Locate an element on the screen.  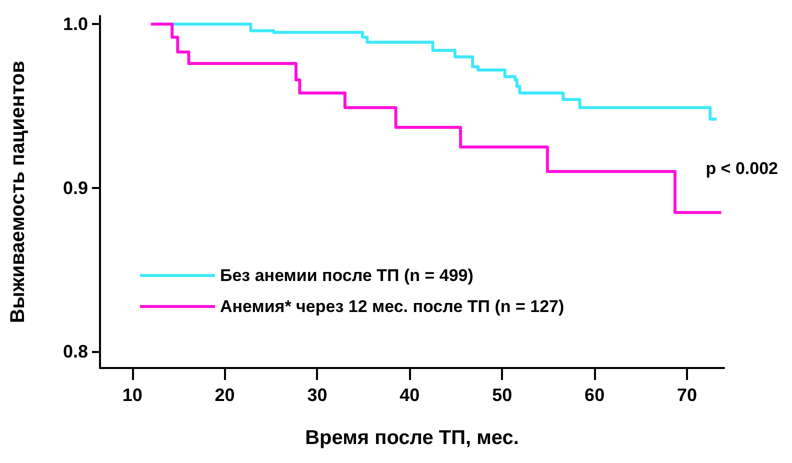
x-axis-title: Время после ТП, мес. is located at coordinates (412, 438).